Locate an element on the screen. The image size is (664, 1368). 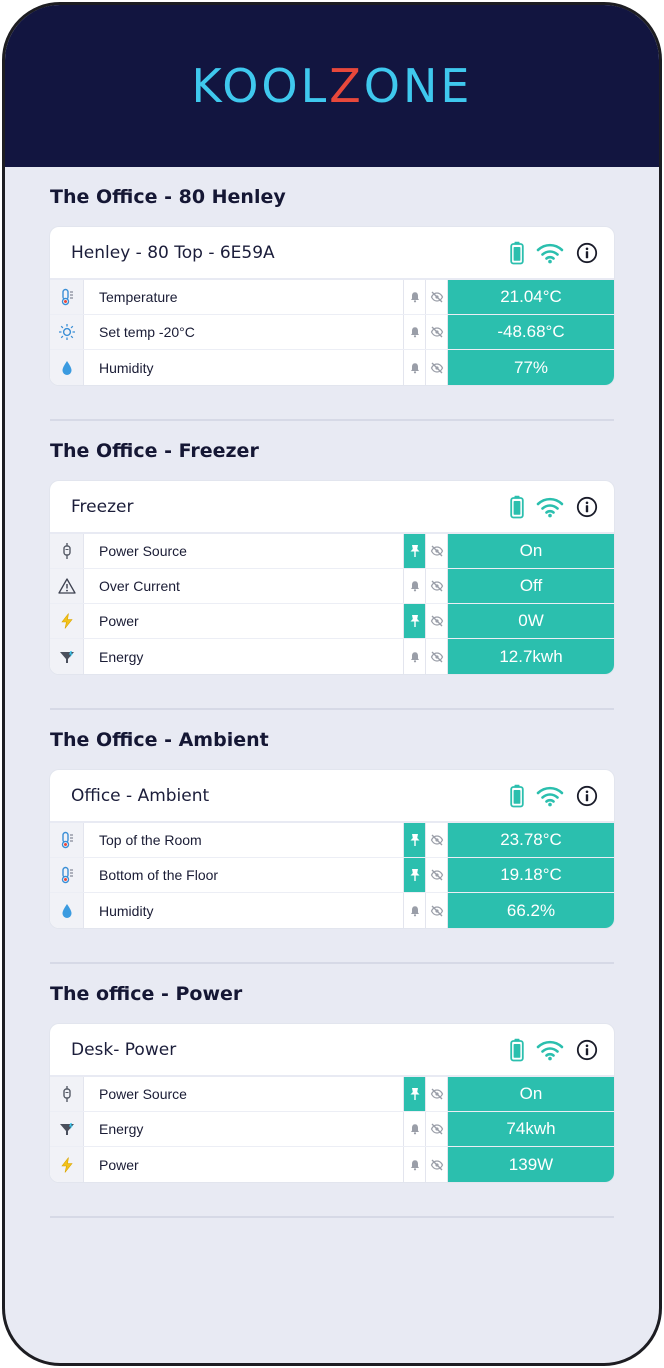
sensor-row: Humidity 77% is located at coordinates (332, 367).